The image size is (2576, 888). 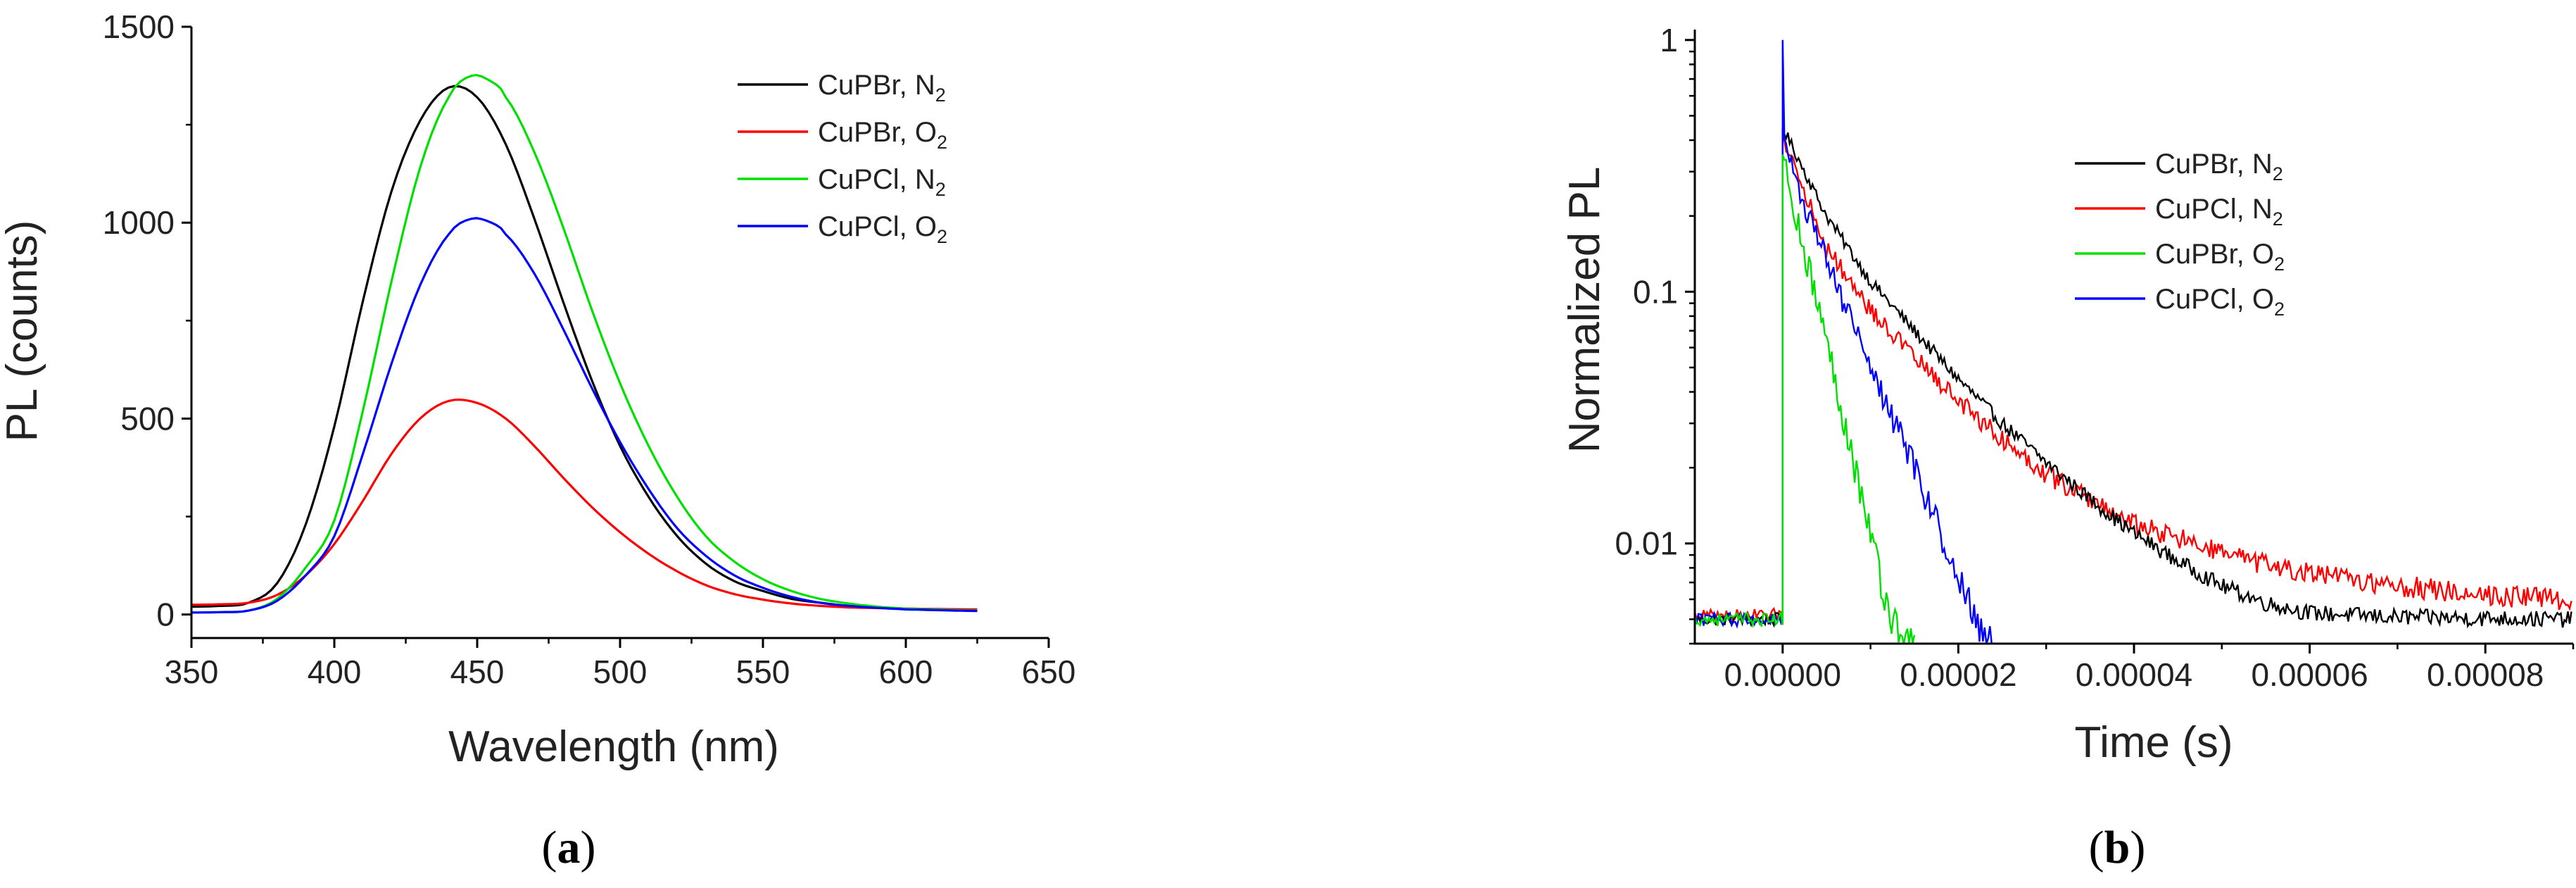 I want to click on panel-label-b-close: ), so click(x=2137, y=847).